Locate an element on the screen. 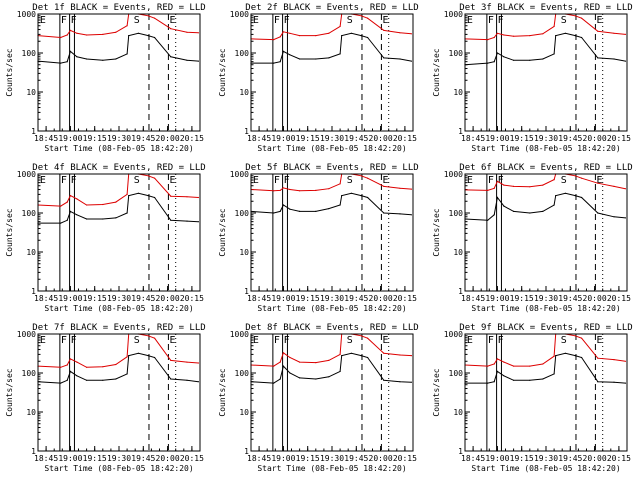 This screenshot has width=640, height=480. x-tick-label: 20:15 is located at coordinates (192, 298).